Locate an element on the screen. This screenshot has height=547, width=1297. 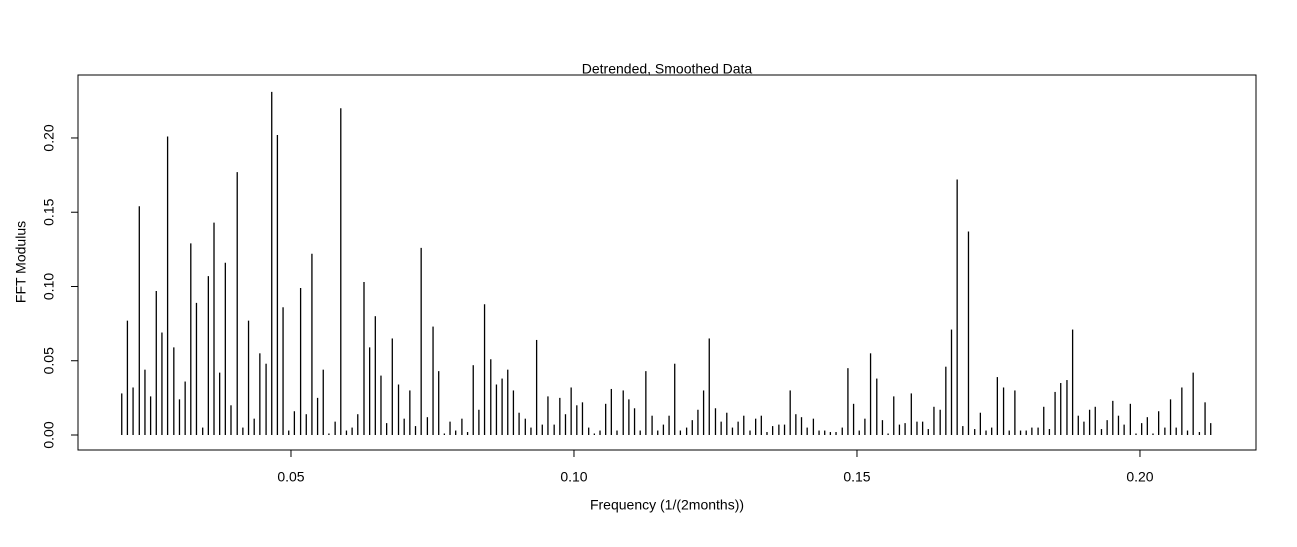
x-axis-label: Frequency (1/(2months)) is located at coordinates (667, 505).